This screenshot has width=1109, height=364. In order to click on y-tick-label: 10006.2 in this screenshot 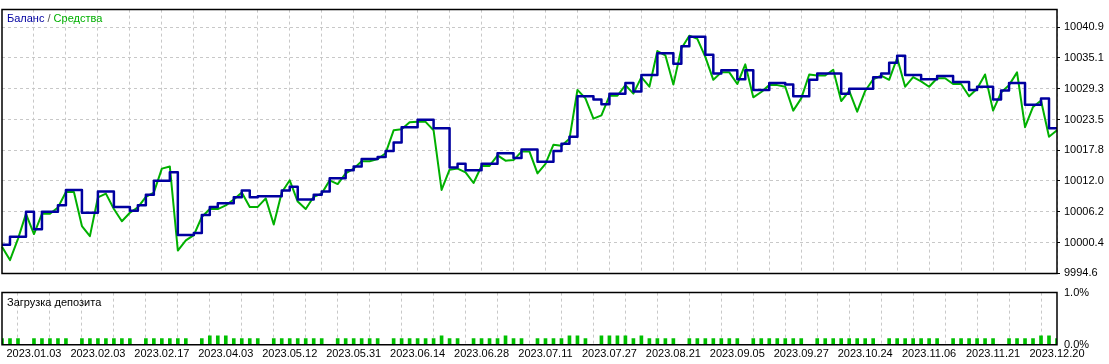, I will do `click(1084, 210)`.